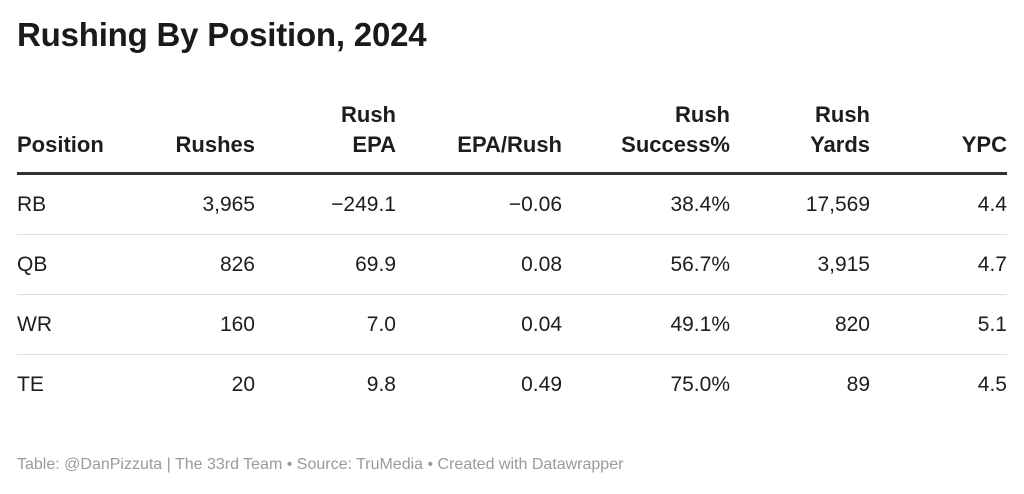  What do you see at coordinates (938, 137) in the screenshot?
I see `column-header-ypc: YPC` at bounding box center [938, 137].